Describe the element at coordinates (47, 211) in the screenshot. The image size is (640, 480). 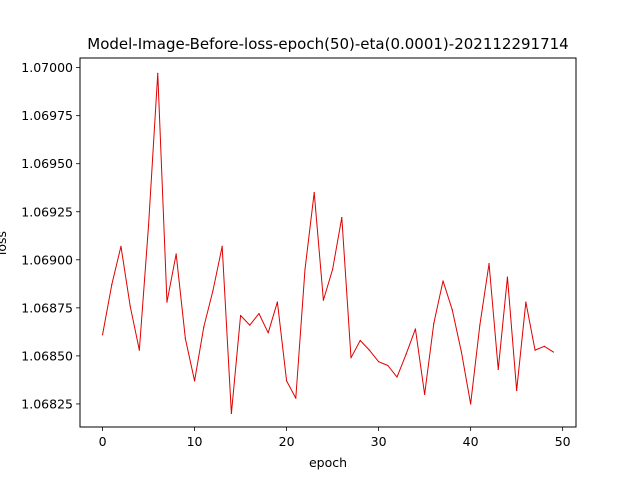
I see `y-tick-label: 1.06925` at that location.